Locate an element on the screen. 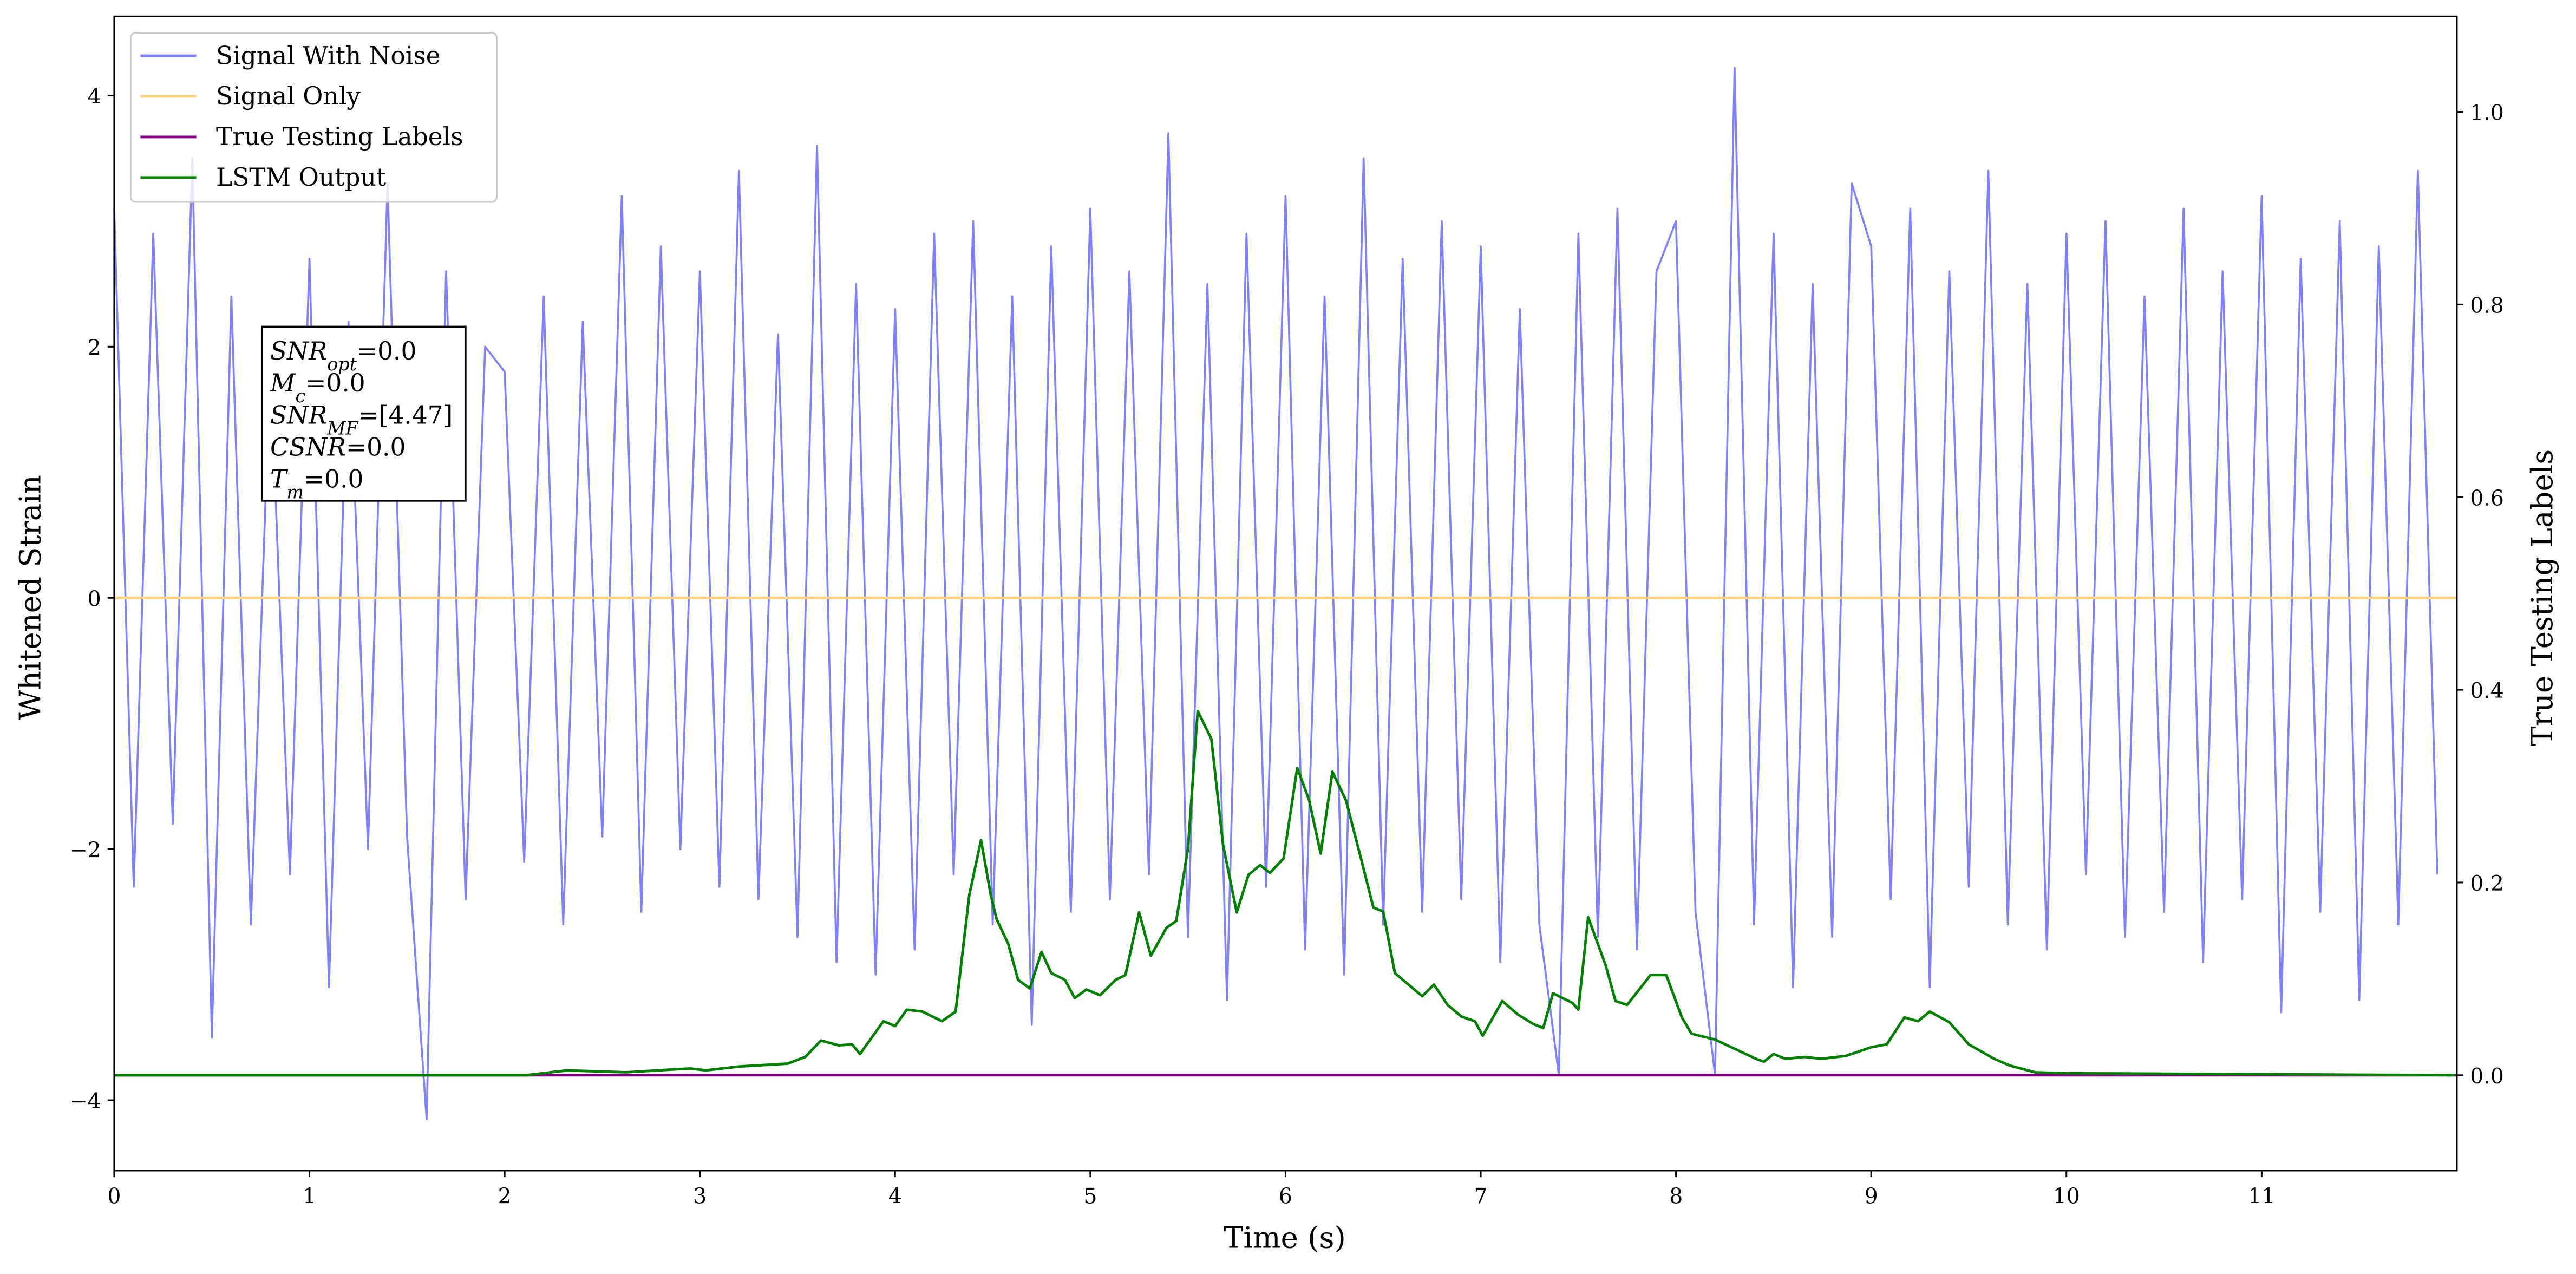 This screenshot has width=2576, height=1274. x-tick-label: 7 is located at coordinates (1481, 1196).